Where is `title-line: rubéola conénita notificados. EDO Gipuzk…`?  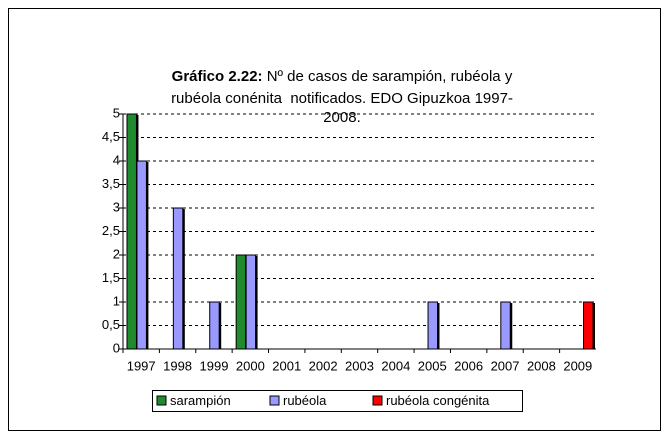 title-line: rubéola conénita notificados. EDO Gipuzk… is located at coordinates (342, 98).